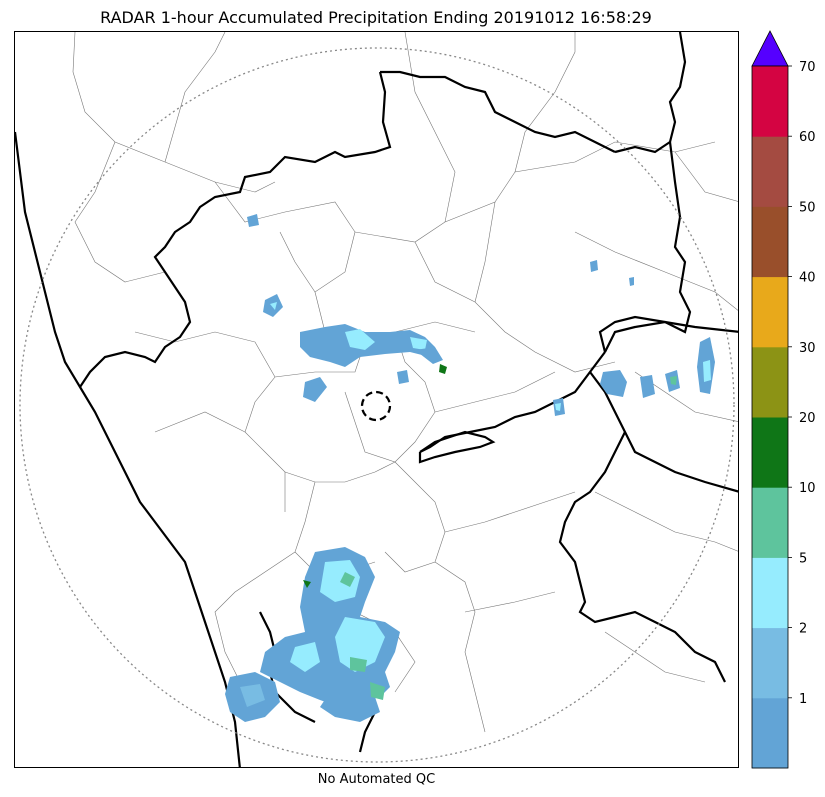 The height and width of the screenshot is (797, 825). Describe the element at coordinates (807, 67) in the screenshot. I see `colorbar-tick-label: 70` at that location.